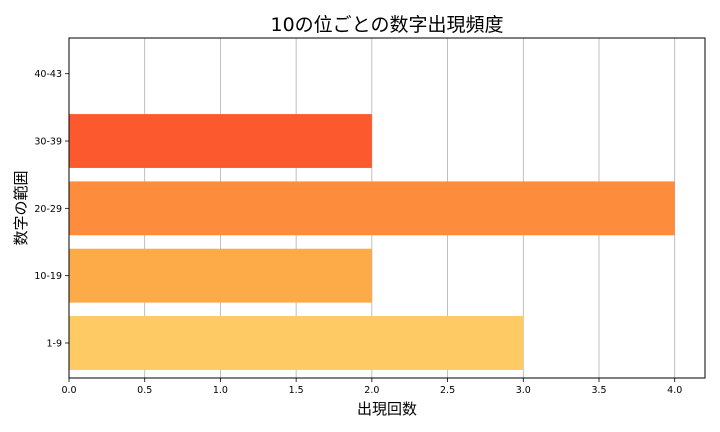 This screenshot has width=720, height=432. I want to click on y-tick-label: 1-9, so click(54, 343).